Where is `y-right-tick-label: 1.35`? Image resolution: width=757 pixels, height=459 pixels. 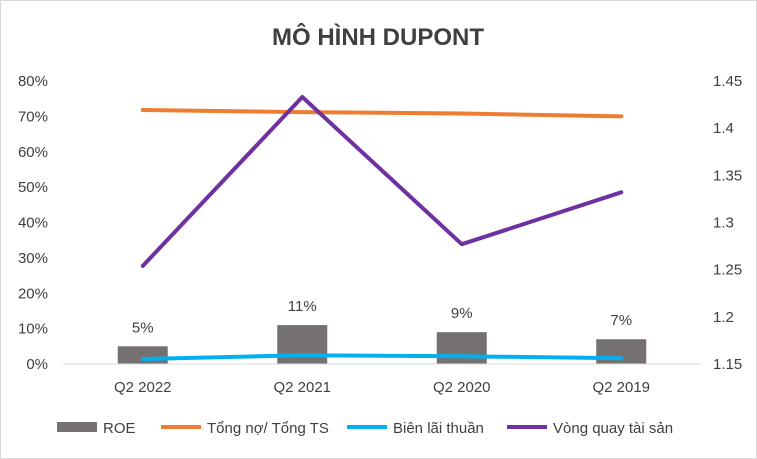 y-right-tick-label: 1.35 is located at coordinates (727, 175).